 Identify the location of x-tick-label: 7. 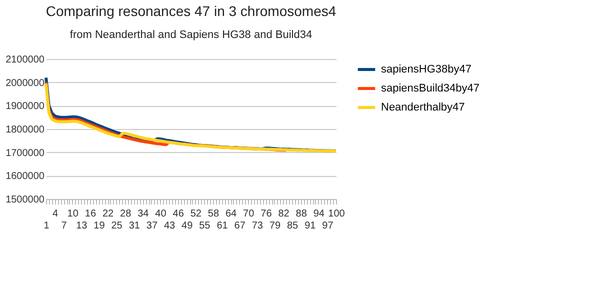
(64, 226).